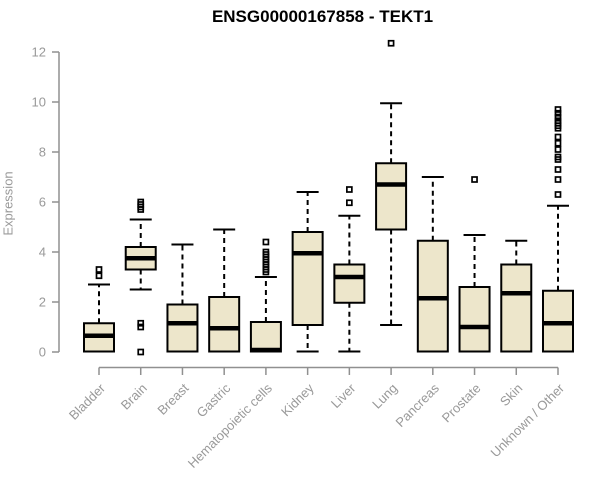 This screenshot has height=500, width=600. I want to click on x-category-label: Pancreas, so click(417, 405).